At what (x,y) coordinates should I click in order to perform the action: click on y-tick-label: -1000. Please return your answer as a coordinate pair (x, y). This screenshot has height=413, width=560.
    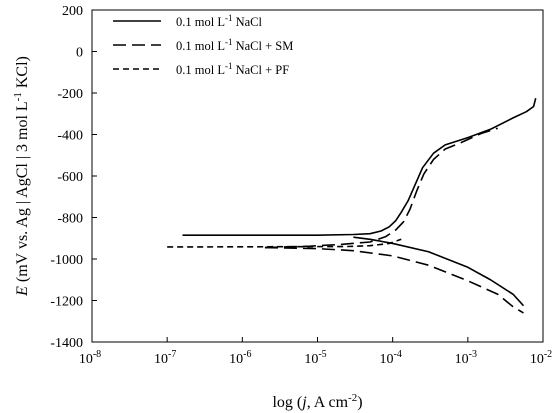
    Looking at the image, I should click on (66, 260).